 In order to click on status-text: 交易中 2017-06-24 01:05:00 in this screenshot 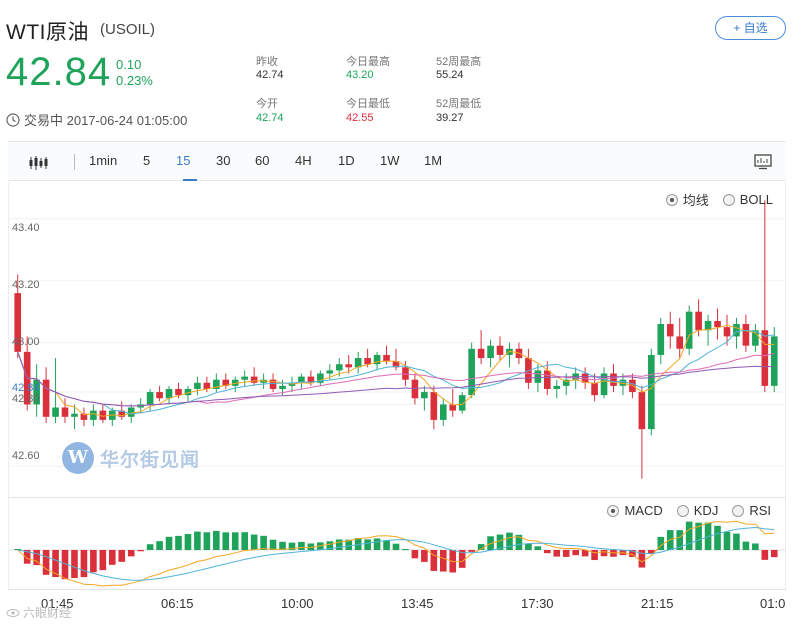, I will do `click(106, 120)`.